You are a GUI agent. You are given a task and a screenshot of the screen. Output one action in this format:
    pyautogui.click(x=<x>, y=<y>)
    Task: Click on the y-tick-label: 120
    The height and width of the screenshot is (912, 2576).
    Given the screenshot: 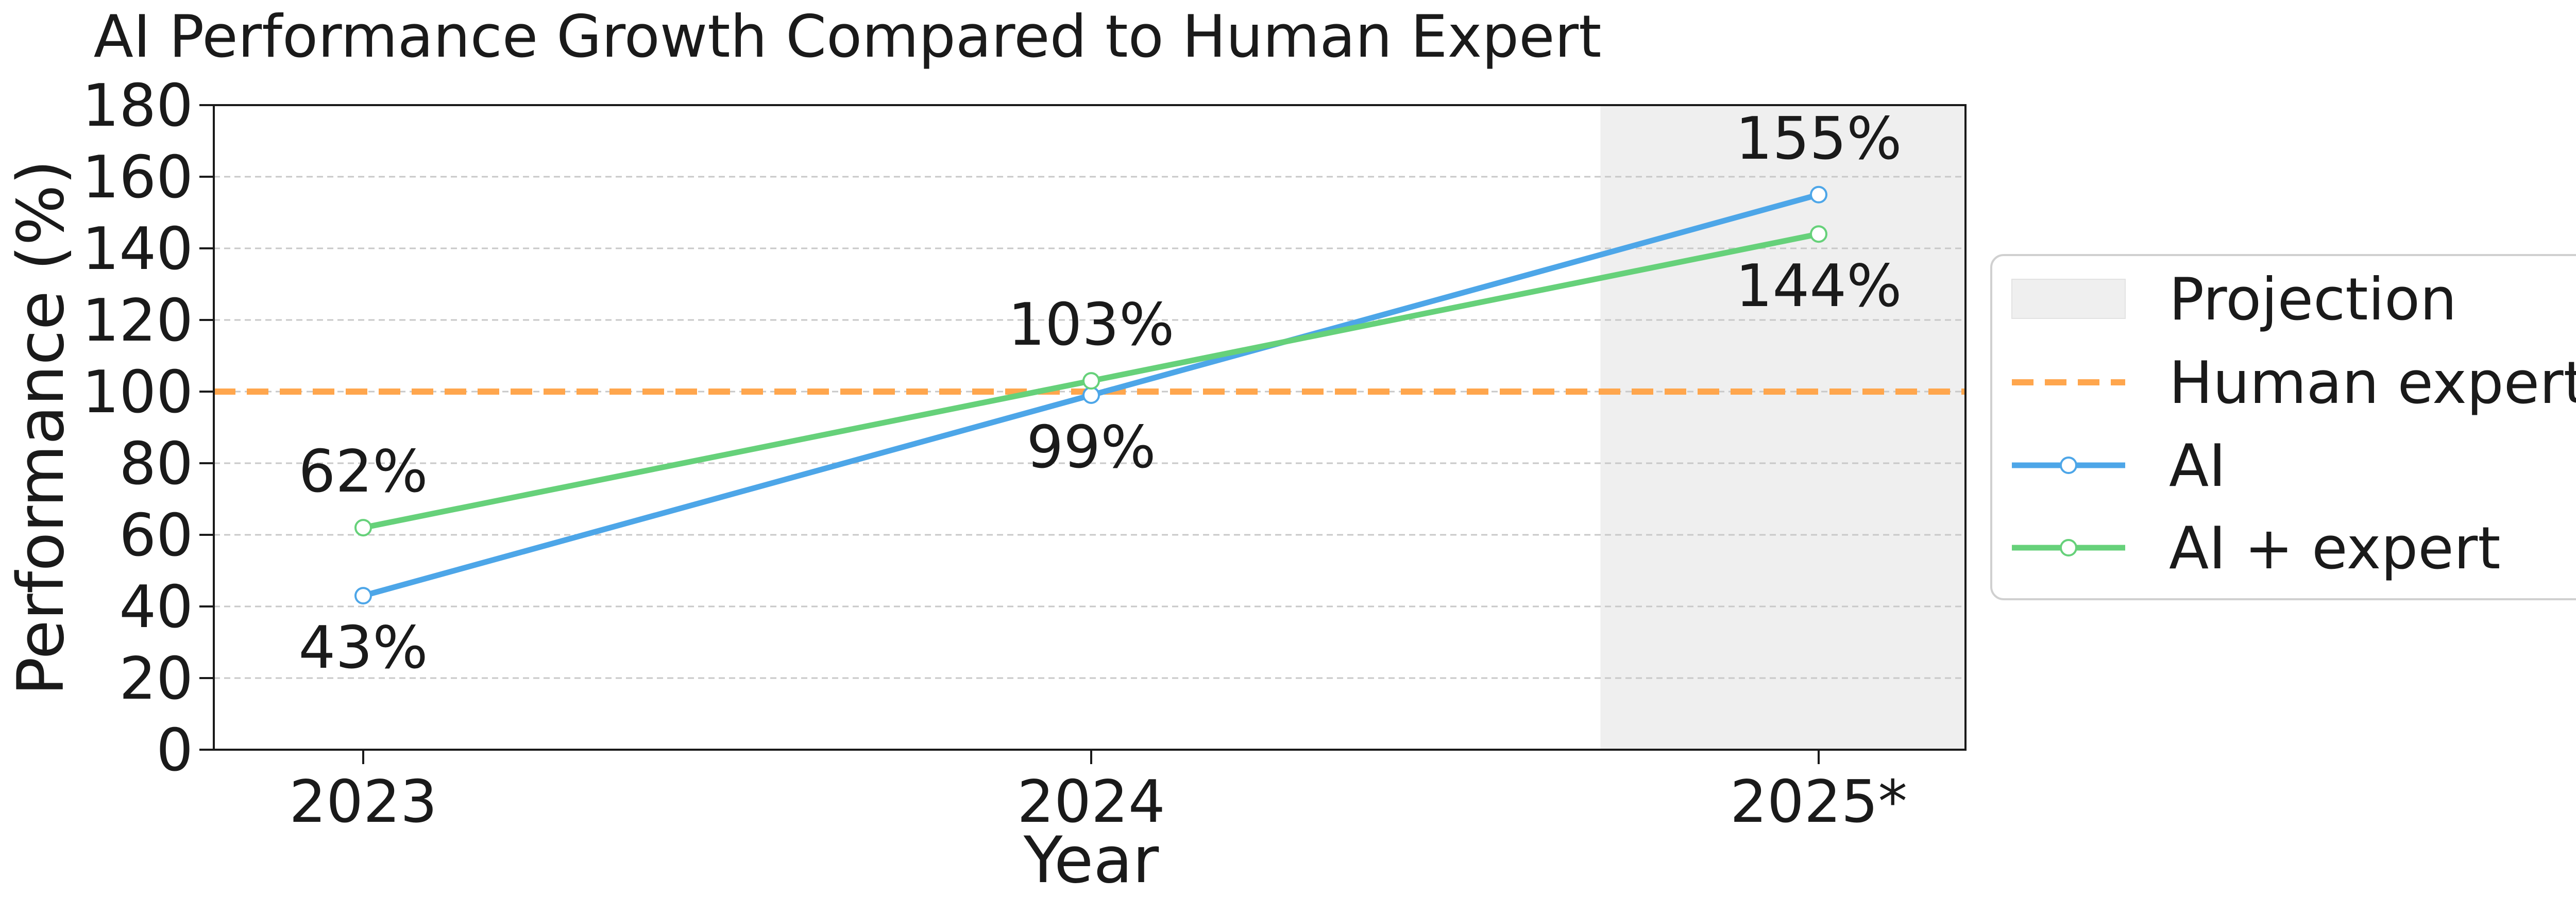 What is the action you would take?
    pyautogui.click(x=137, y=320)
    